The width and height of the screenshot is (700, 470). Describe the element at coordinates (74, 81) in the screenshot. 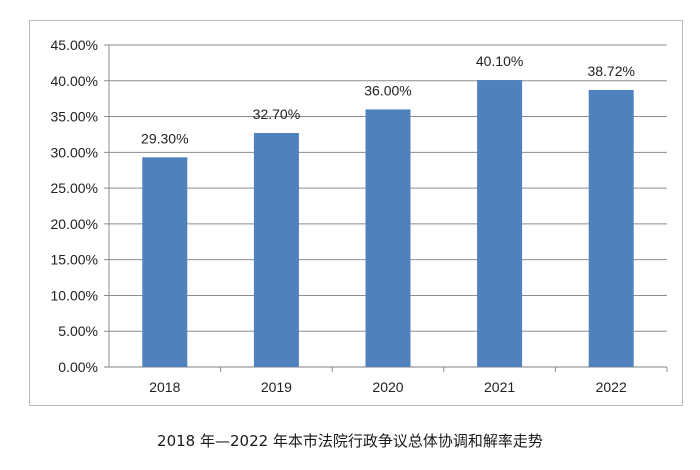

I see `y-tick-label: 40.00%` at that location.